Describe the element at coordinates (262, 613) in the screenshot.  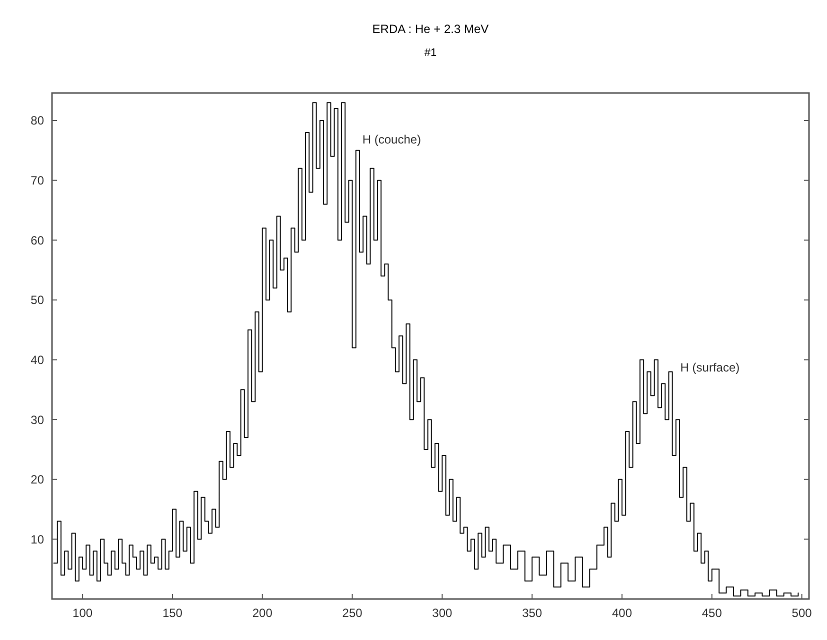
I see `x-tick-label: 200` at that location.